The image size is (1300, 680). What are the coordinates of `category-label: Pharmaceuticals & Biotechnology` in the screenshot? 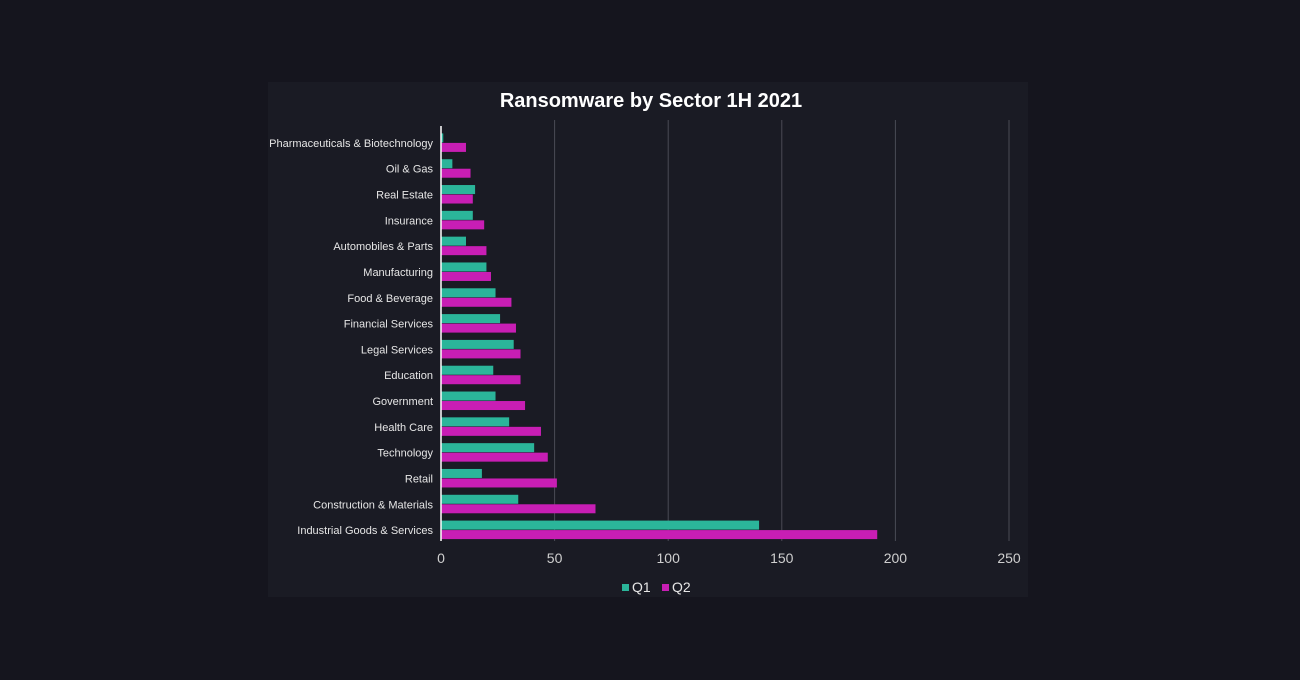 It's located at (351, 144).